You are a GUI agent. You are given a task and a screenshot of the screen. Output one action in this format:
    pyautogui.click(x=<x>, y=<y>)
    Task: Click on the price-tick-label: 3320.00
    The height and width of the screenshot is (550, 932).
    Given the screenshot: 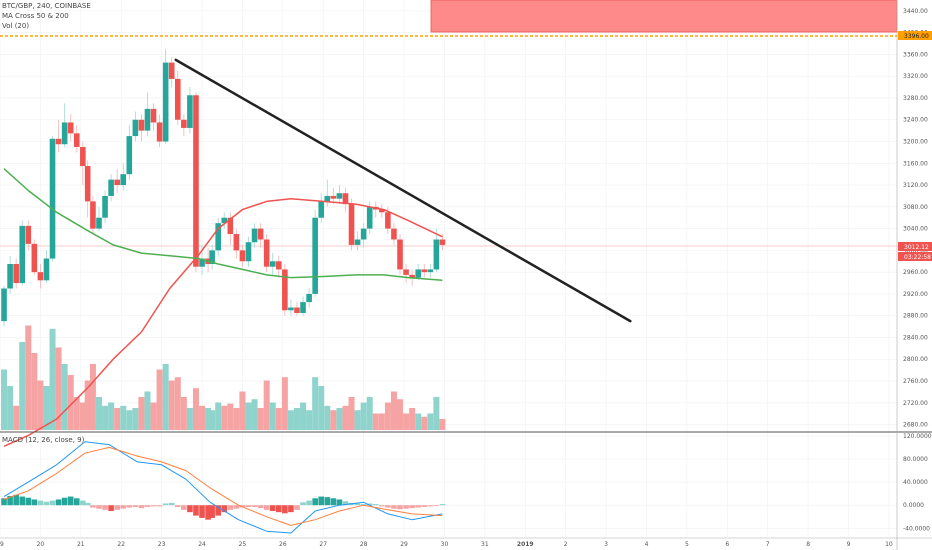 What is the action you would take?
    pyautogui.click(x=915, y=76)
    